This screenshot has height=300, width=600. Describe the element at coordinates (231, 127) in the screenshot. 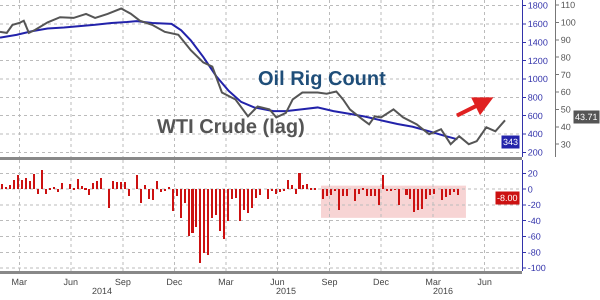

I see `series-label: WTI Crude (lag)` at that location.